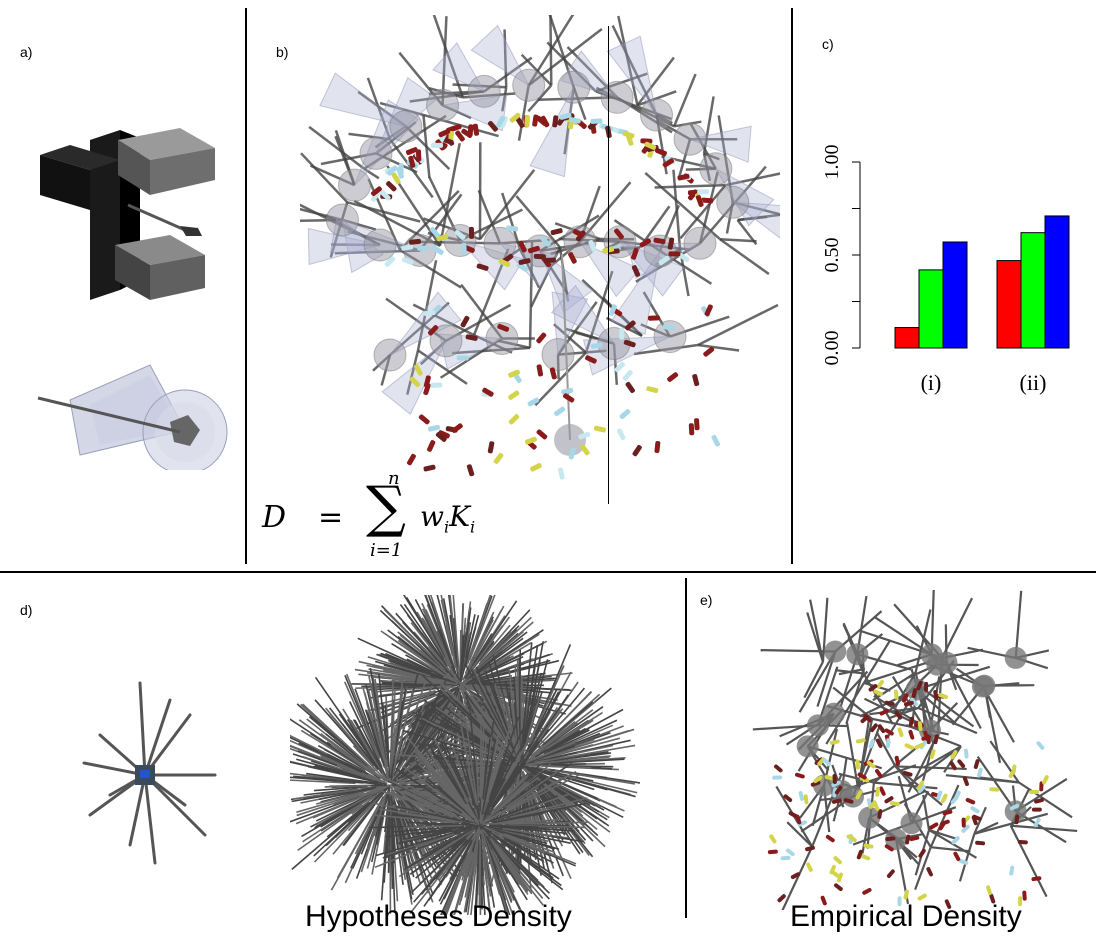 The image size is (1096, 942). Describe the element at coordinates (331, 517) in the screenshot. I see `equation-equals: =` at that location.